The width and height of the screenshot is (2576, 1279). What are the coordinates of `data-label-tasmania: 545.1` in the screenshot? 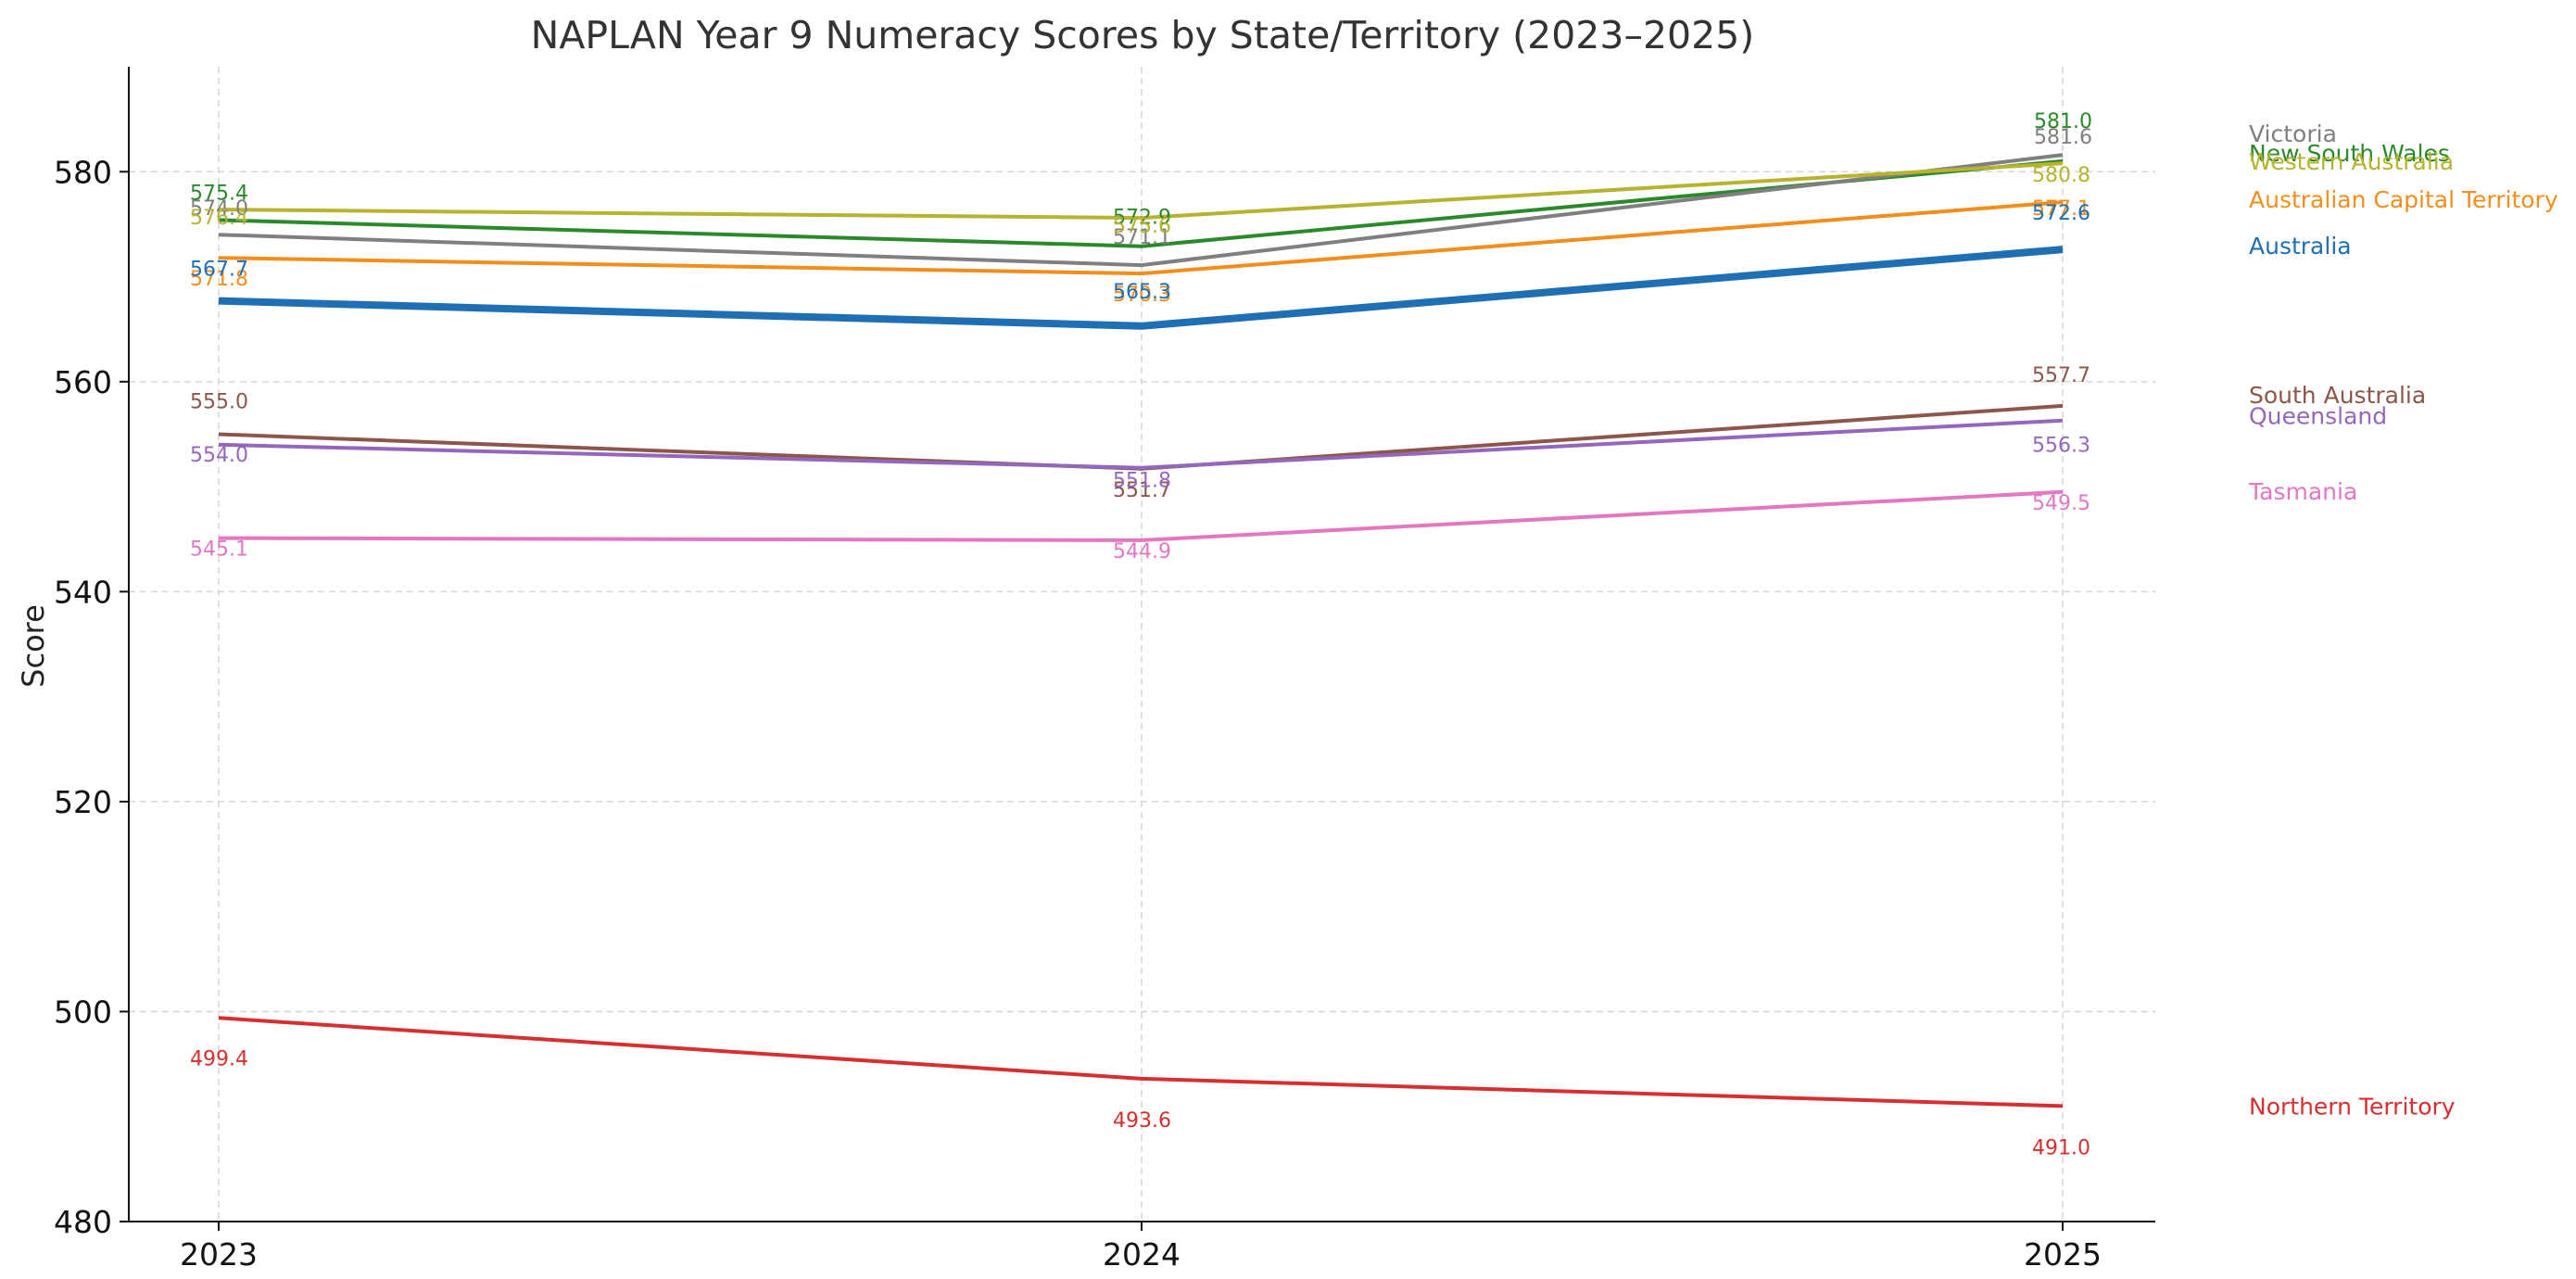 It's located at (219, 550).